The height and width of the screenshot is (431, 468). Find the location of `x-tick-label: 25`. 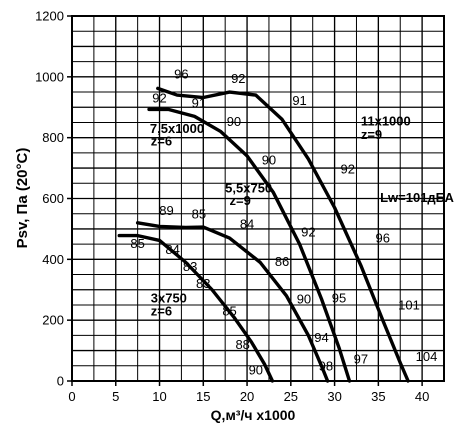

x-tick-label: 25 is located at coordinates (291, 396).